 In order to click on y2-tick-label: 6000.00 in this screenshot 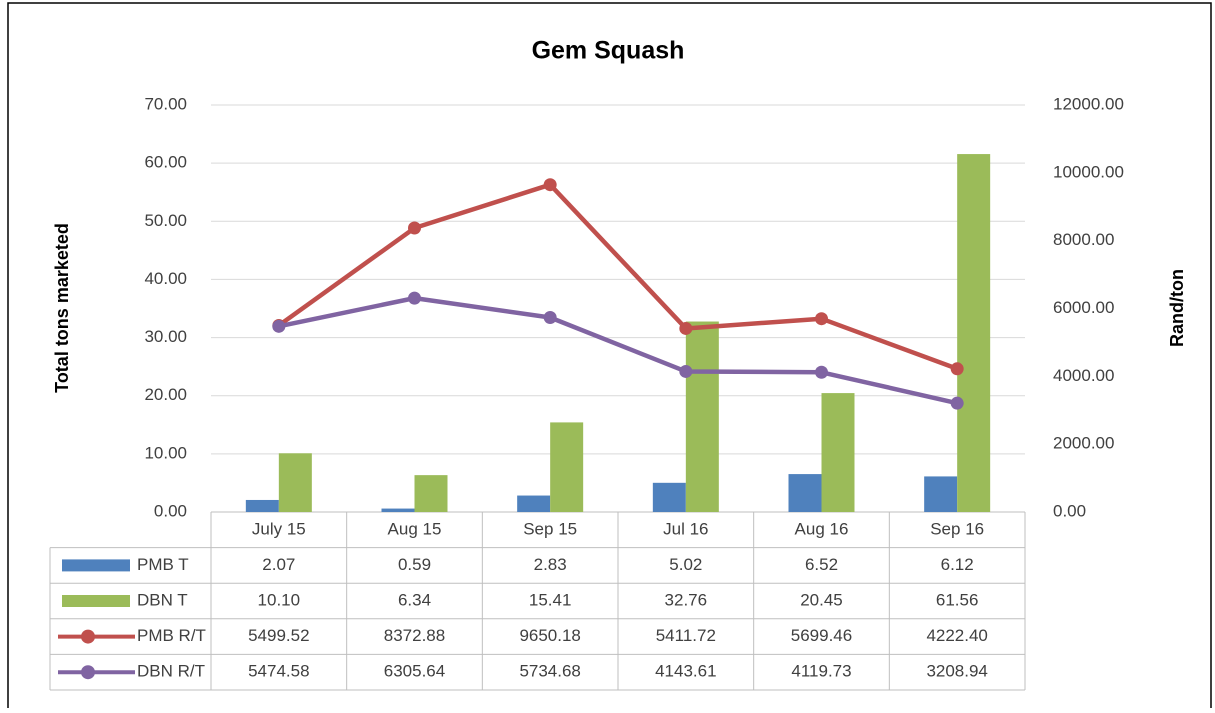, I will do `click(1083, 307)`.